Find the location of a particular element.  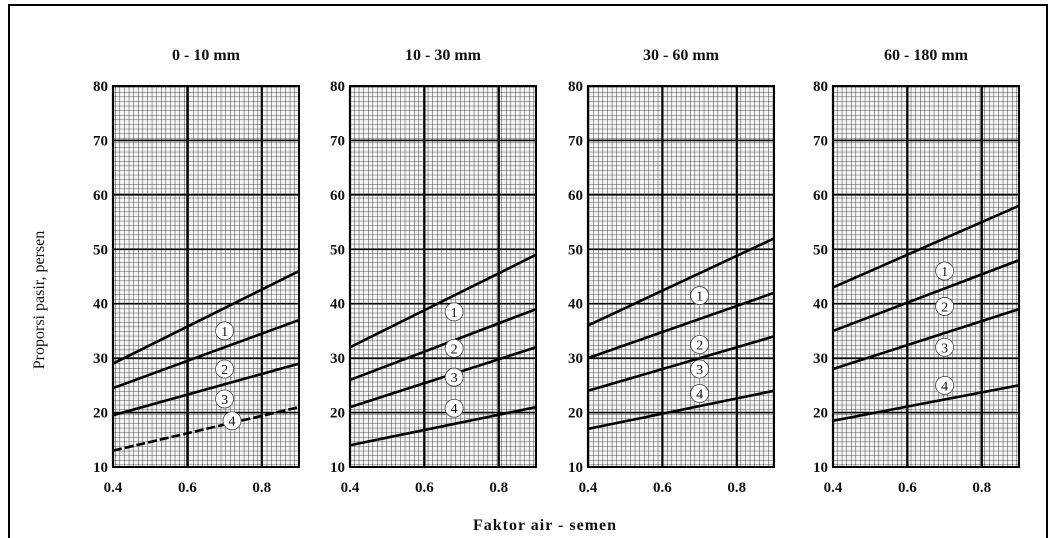

panel-title: 10 - 30 mm is located at coordinates (443, 55).